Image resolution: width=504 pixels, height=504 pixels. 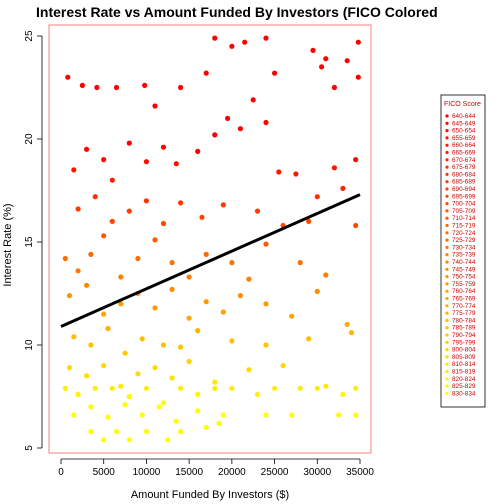 I want to click on legend-entry: 735-739, so click(x=464, y=255).